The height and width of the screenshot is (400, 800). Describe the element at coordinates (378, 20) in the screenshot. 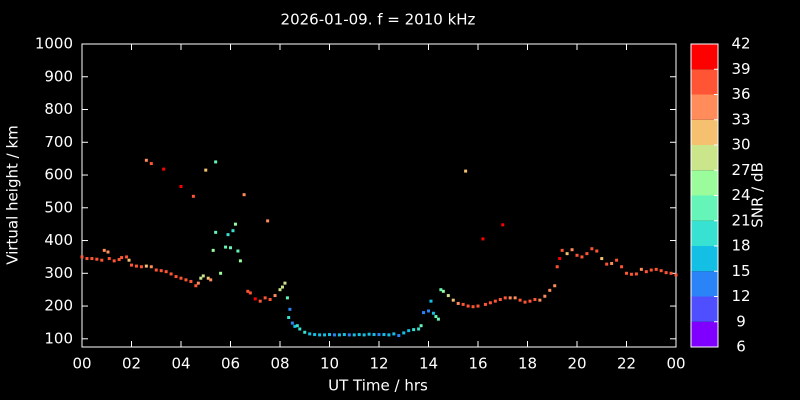

I see `chart-title: 2026-01-09. f = 2010 kHz` at that location.